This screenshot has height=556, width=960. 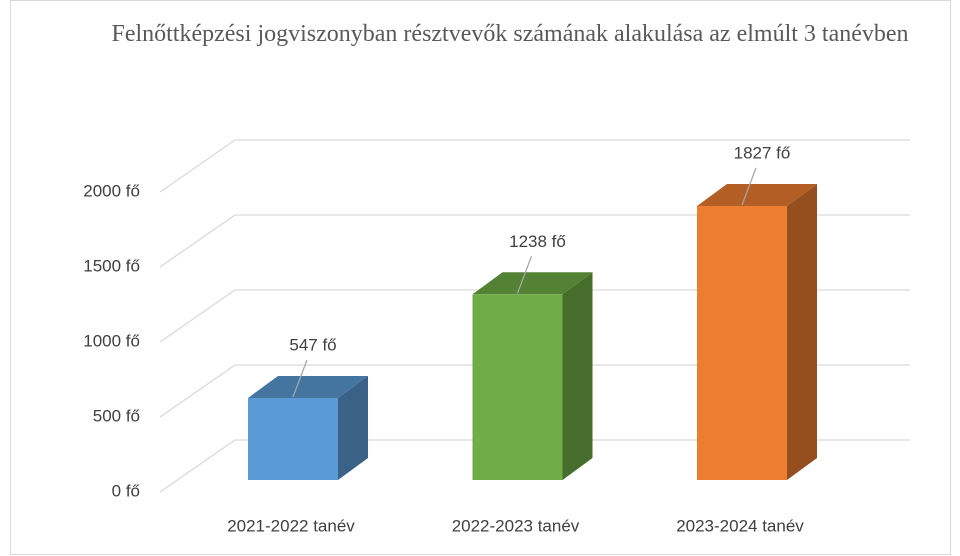 What do you see at coordinates (111, 265) in the screenshot?
I see `y-tick-label: 1500 fő` at bounding box center [111, 265].